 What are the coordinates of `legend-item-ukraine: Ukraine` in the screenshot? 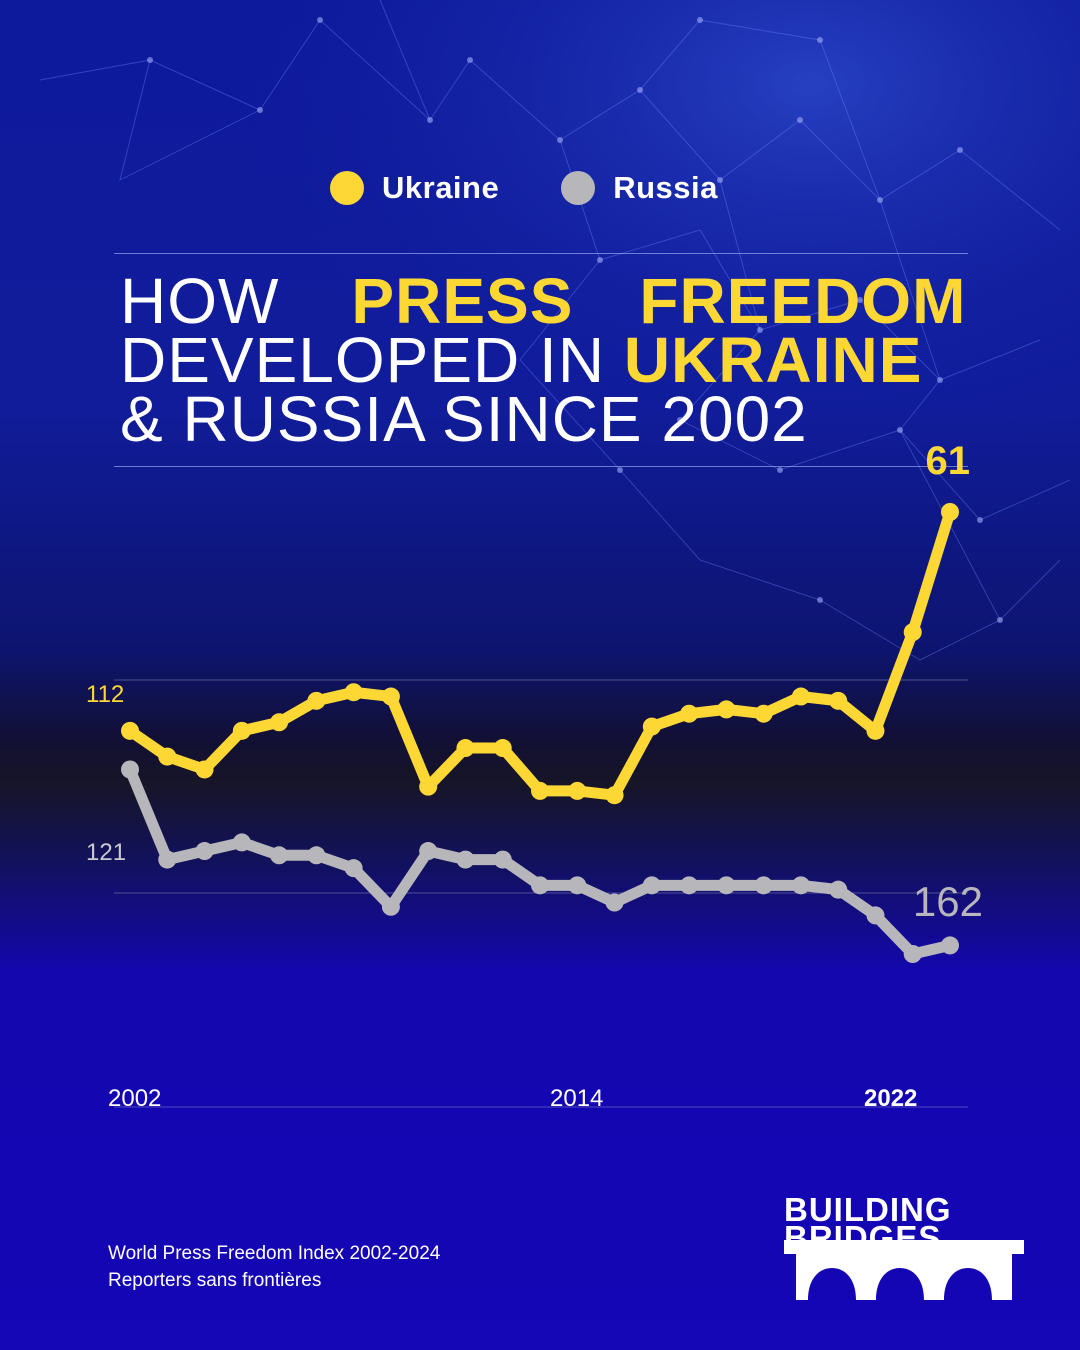 It's located at (414, 188).